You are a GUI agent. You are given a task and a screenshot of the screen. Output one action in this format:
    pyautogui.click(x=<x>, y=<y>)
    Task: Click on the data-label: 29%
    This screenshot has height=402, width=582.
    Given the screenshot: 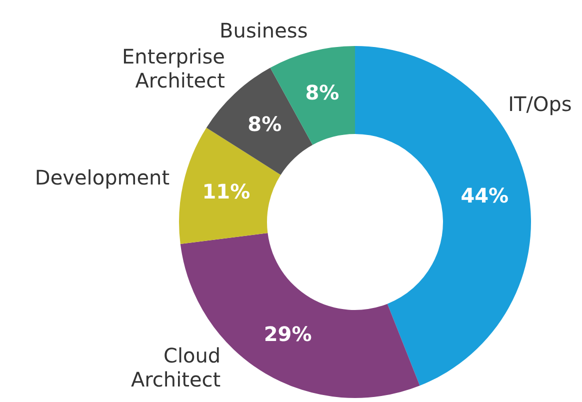 What is the action you would take?
    pyautogui.click(x=288, y=334)
    